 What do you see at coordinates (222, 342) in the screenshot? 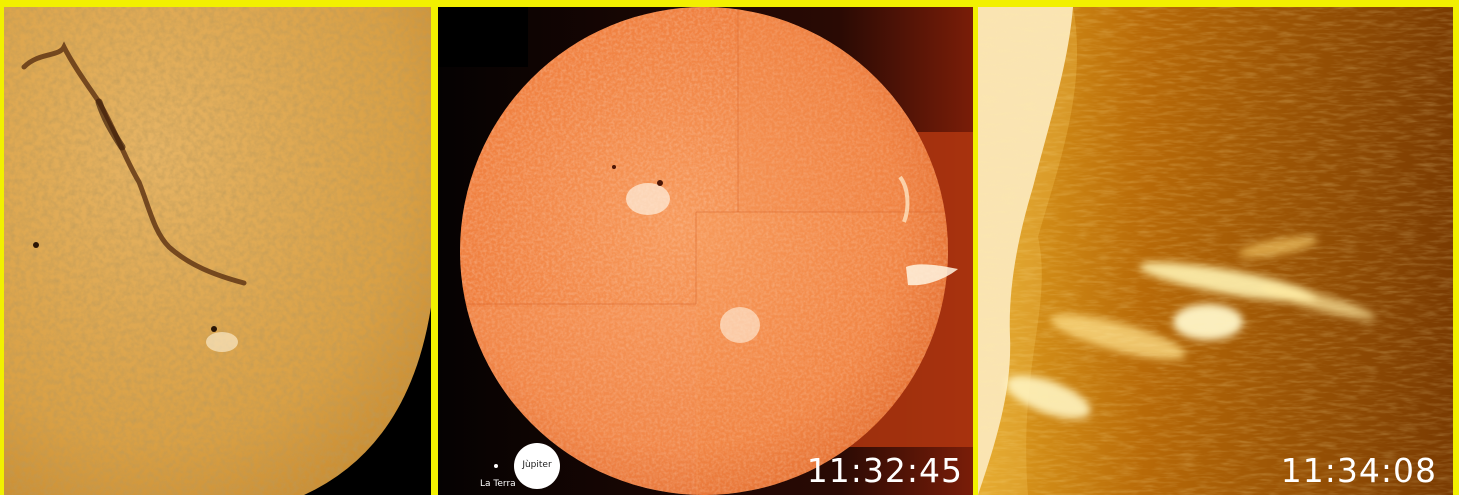
I see `plage-region` at bounding box center [222, 342].